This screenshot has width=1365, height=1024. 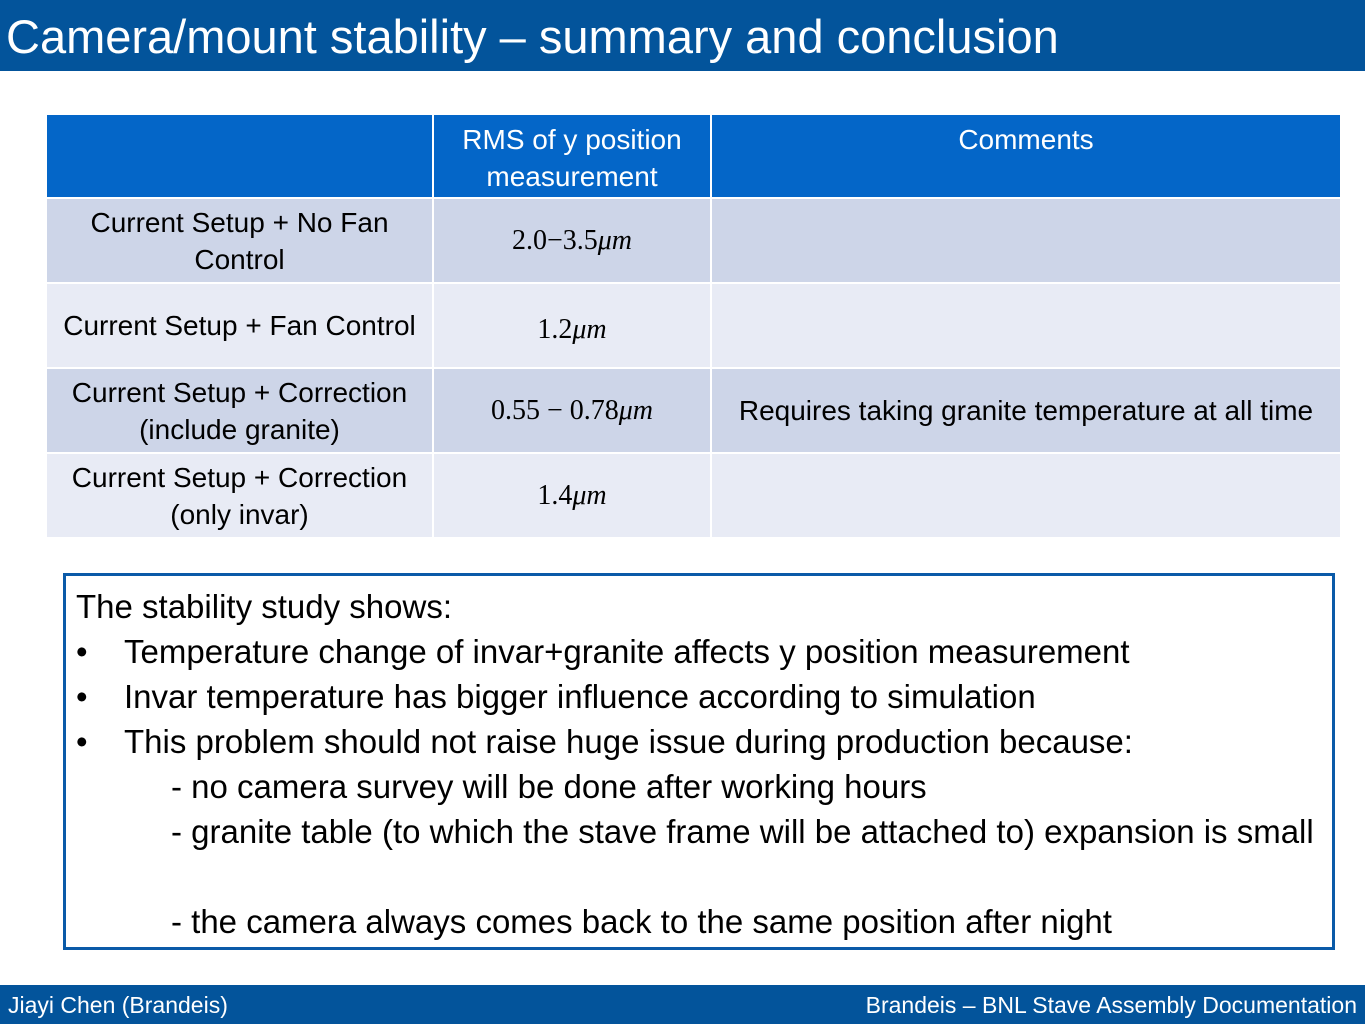 What do you see at coordinates (239, 240) in the screenshot?
I see `setup-cell: Current Setup + No Fan Control` at bounding box center [239, 240].